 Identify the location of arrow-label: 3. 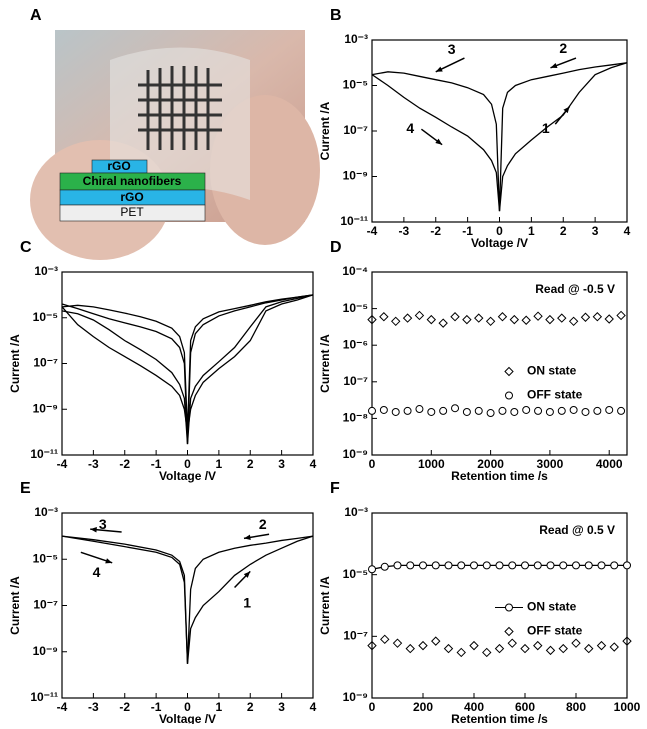
(103, 524).